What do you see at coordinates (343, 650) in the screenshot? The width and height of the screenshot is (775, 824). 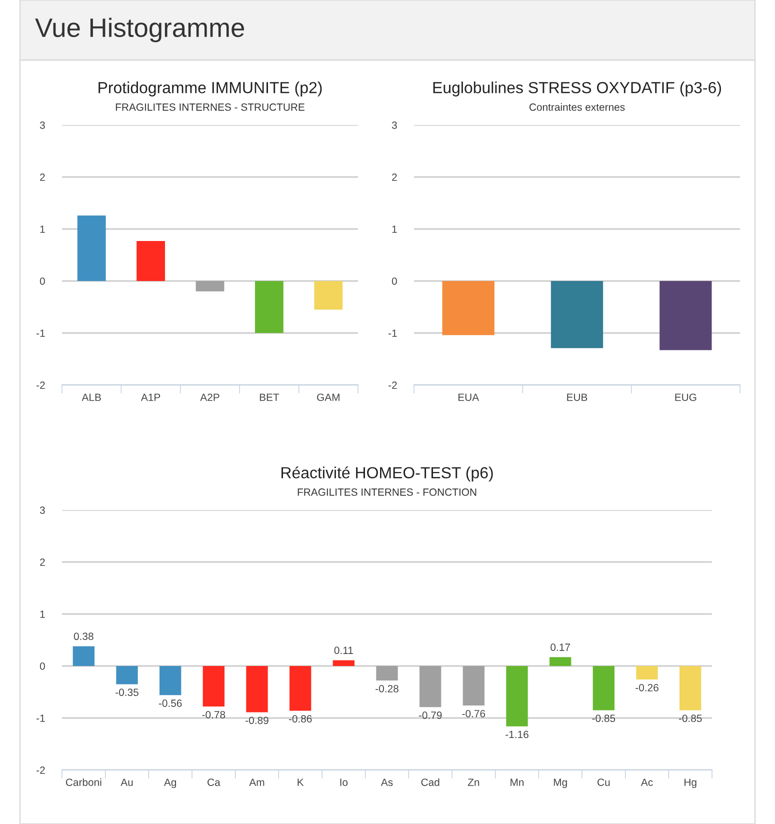 I see `data-label: 0.11` at bounding box center [343, 650].